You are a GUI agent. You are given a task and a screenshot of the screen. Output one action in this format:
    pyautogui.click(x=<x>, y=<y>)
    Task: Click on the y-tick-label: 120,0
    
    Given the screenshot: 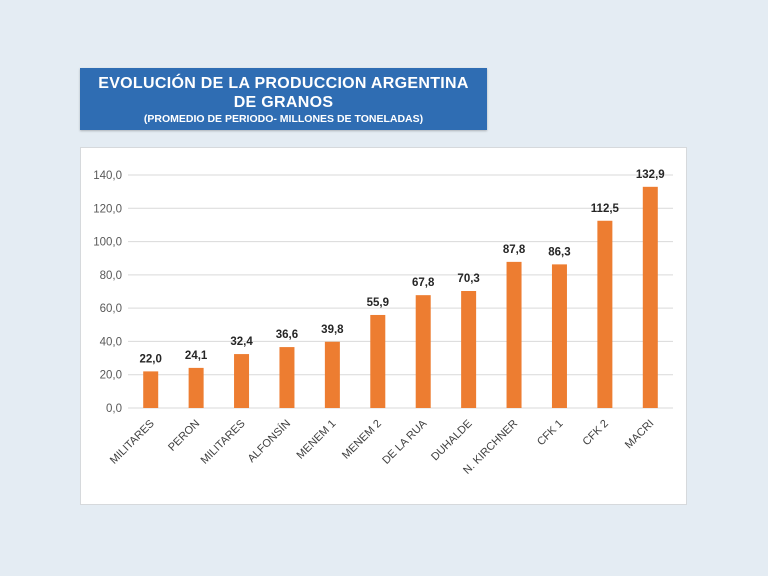 What is the action you would take?
    pyautogui.click(x=107, y=209)
    